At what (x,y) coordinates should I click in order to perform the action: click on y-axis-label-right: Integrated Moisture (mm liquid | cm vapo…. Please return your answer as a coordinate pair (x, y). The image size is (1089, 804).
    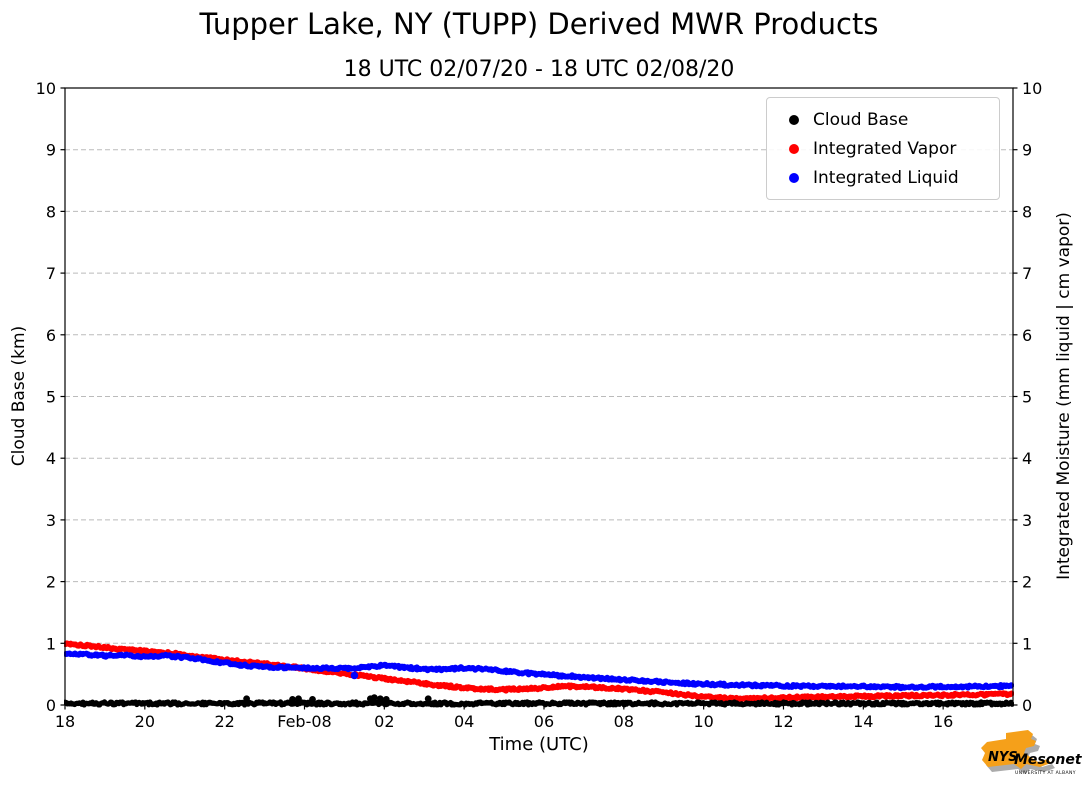
    Looking at the image, I should click on (1064, 396).